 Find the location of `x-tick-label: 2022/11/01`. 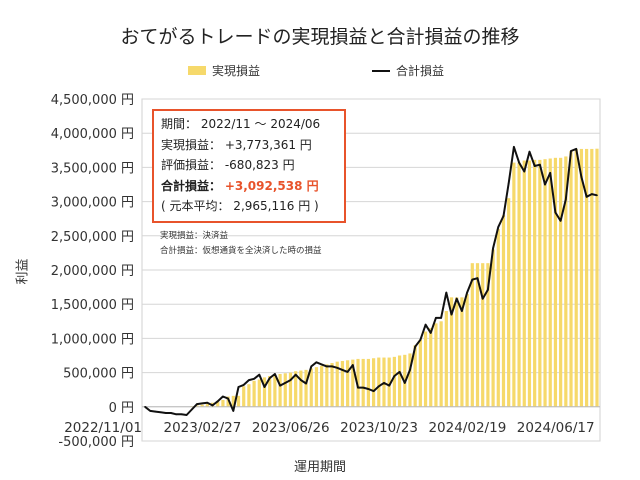

x-tick-label: 2022/11/01 is located at coordinates (103, 428).